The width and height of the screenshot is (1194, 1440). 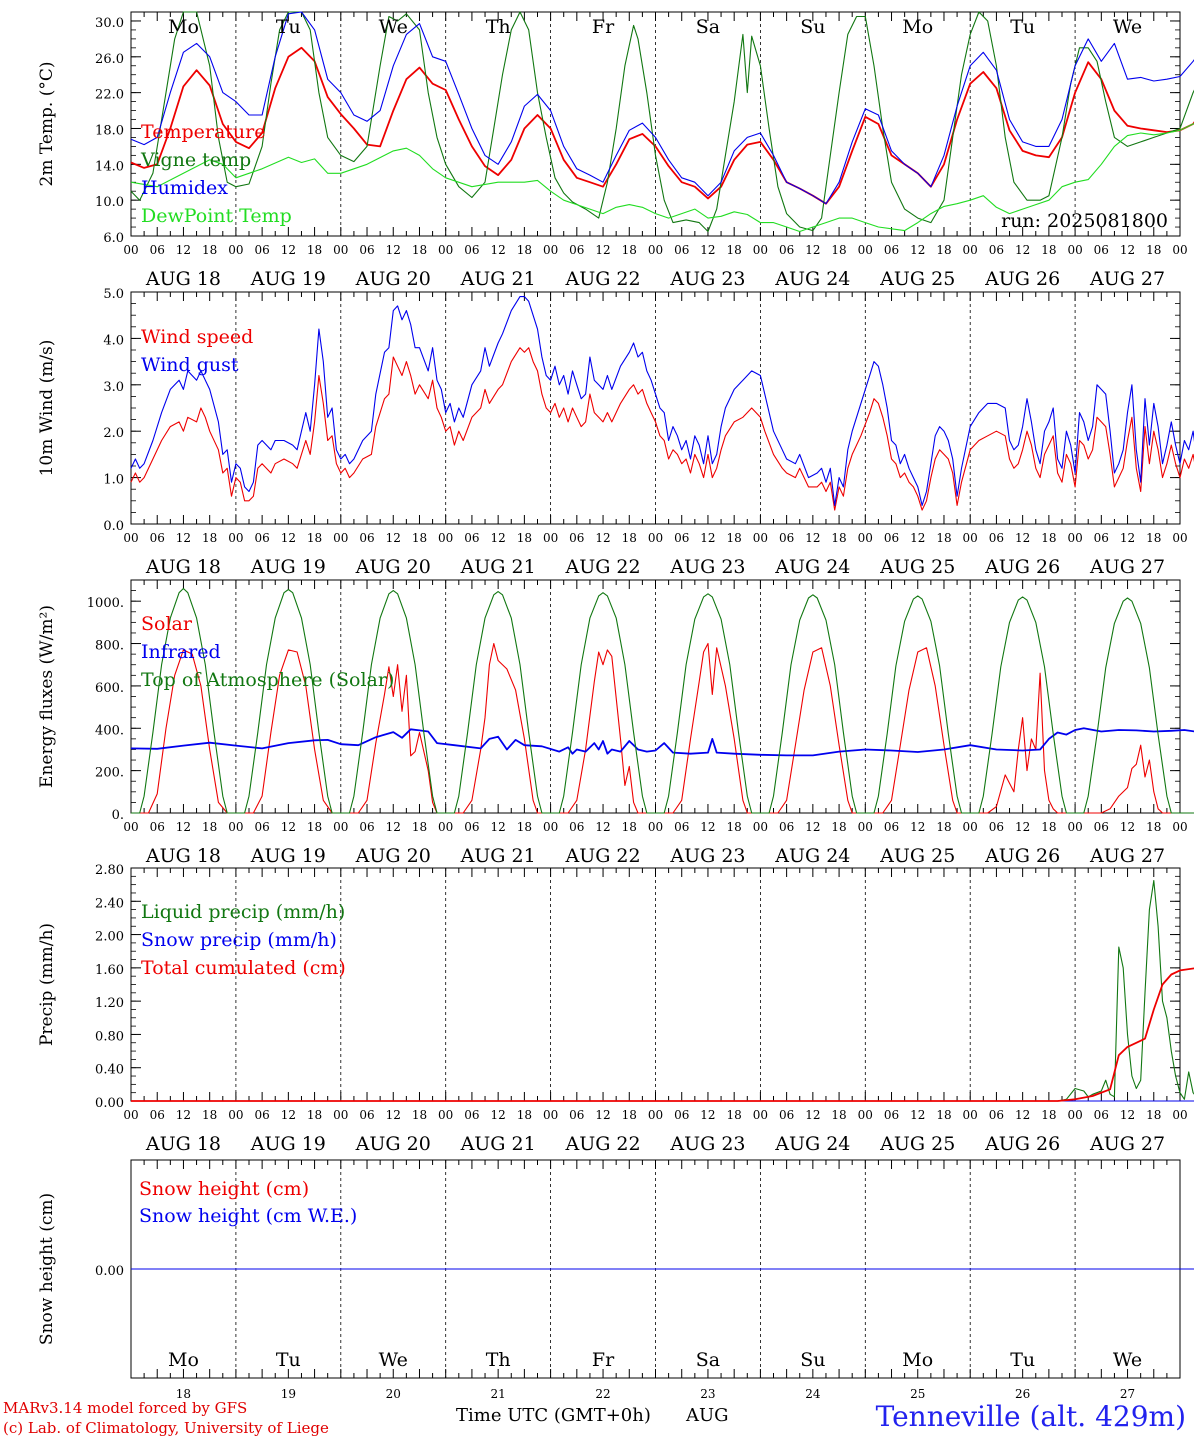 I want to click on legend-entry: Infrared, so click(x=181, y=652).